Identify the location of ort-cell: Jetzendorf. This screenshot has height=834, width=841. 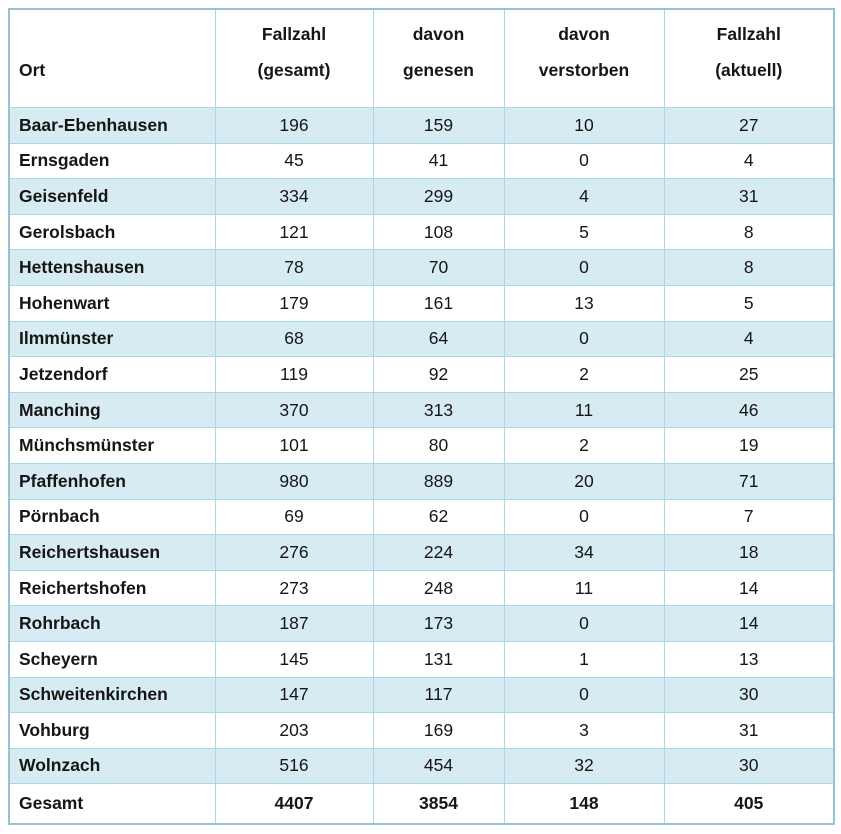
(112, 374).